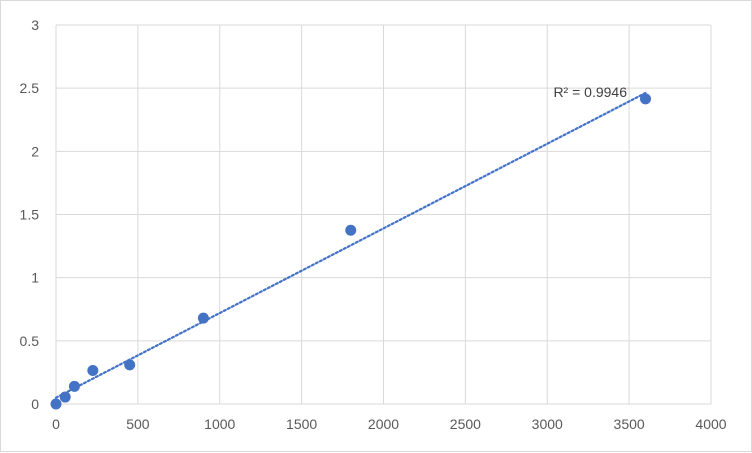 The width and height of the screenshot is (752, 453). I want to click on x-tick-label: 2000, so click(383, 424).